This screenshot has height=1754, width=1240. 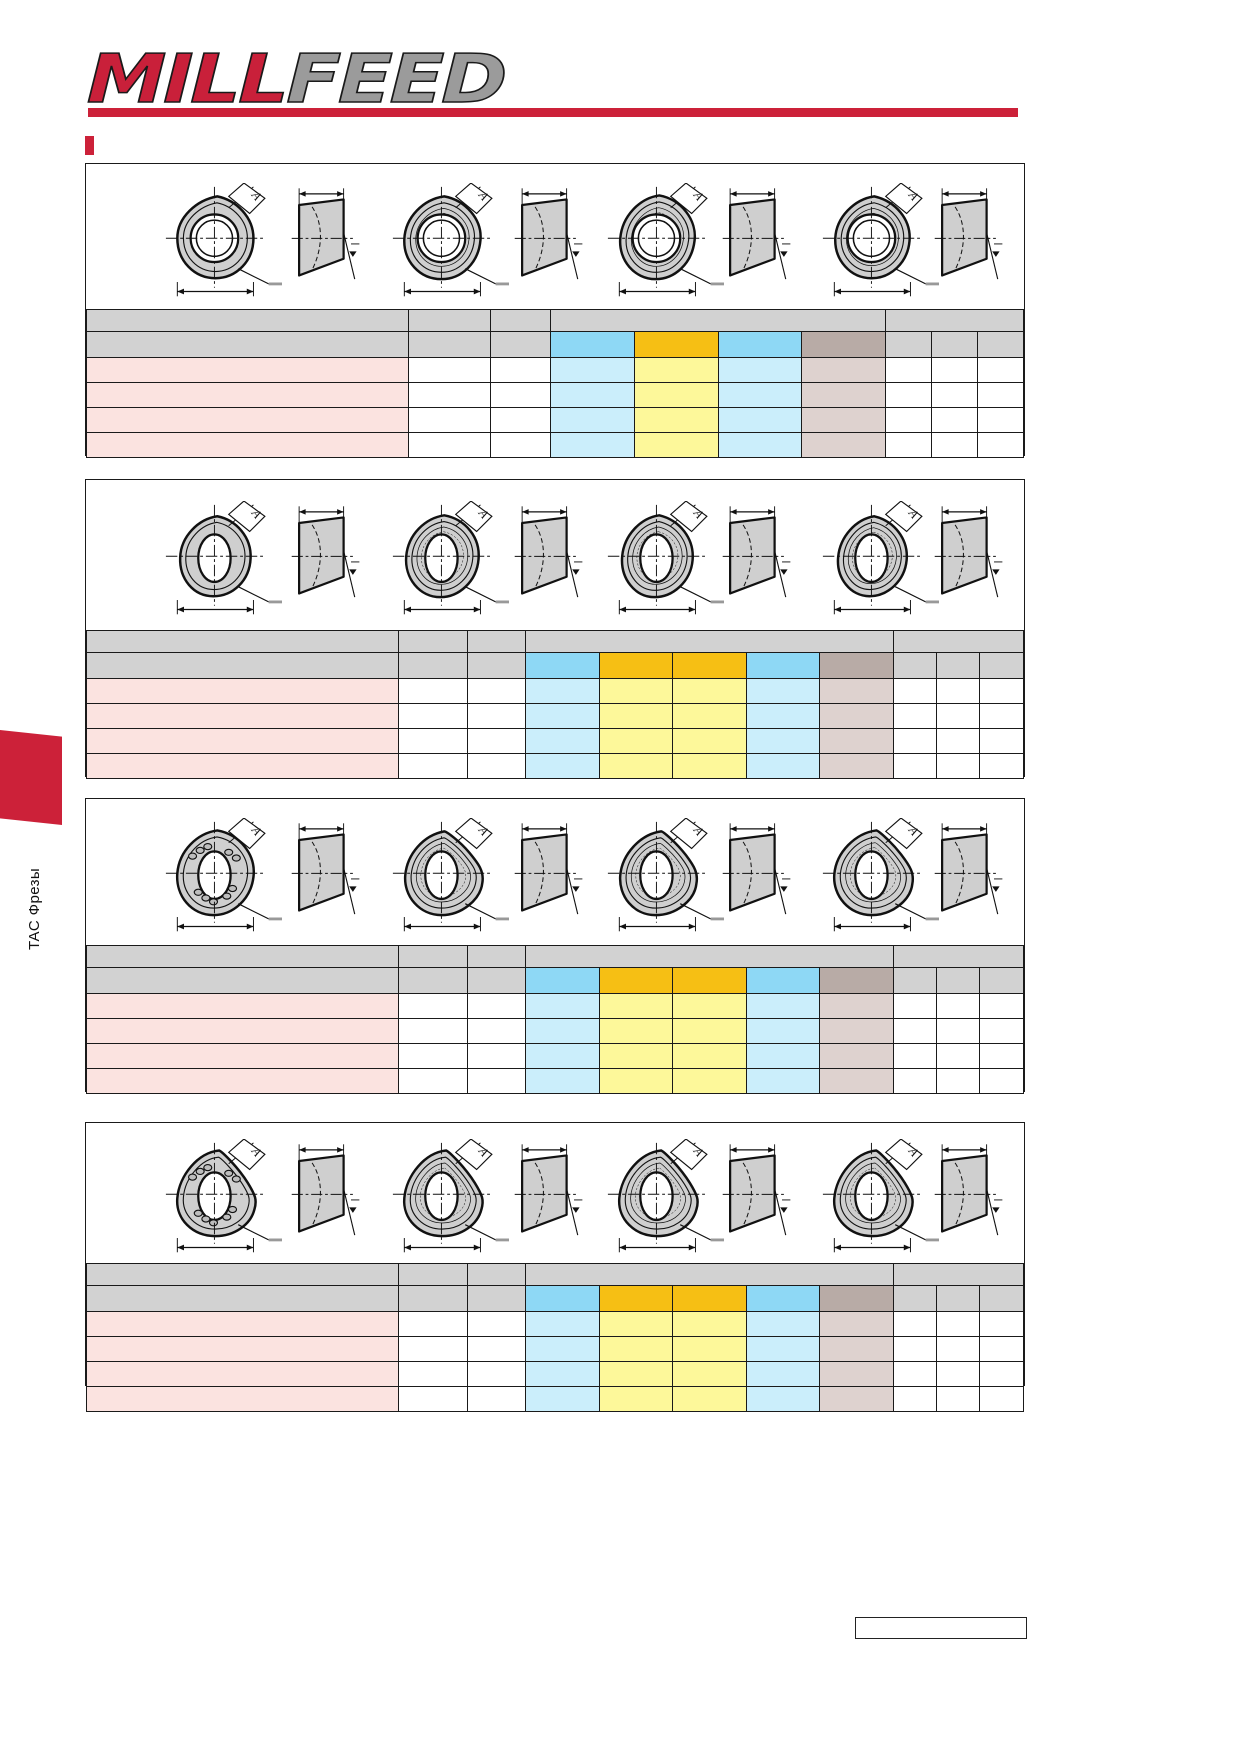 I want to click on section-marker, so click(x=89, y=145).